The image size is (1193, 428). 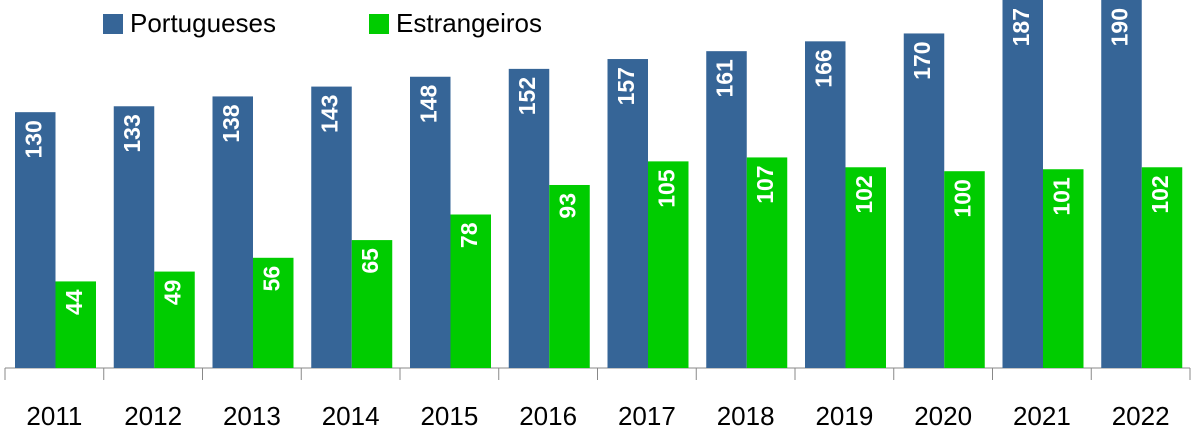 I want to click on value-label: 44, so click(x=74, y=302).